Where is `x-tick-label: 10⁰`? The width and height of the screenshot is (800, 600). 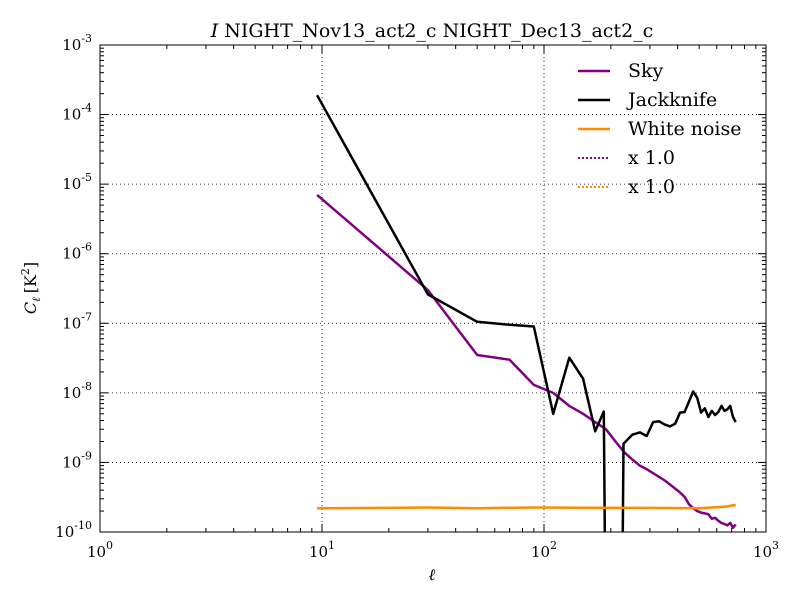
x-tick-label: 10⁰ is located at coordinates (100, 550).